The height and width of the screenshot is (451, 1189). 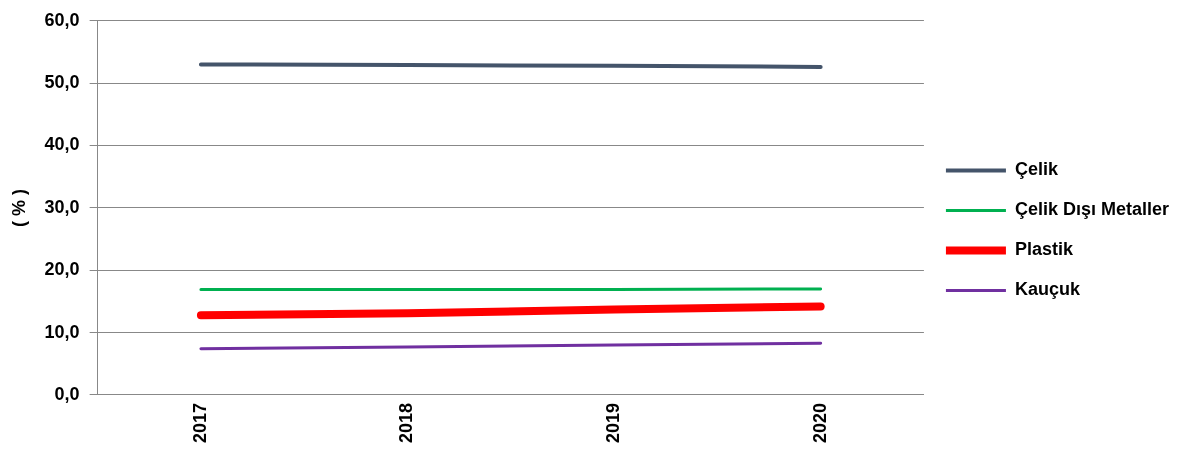 I want to click on y-tick-label: 30,0, so click(x=62, y=206).